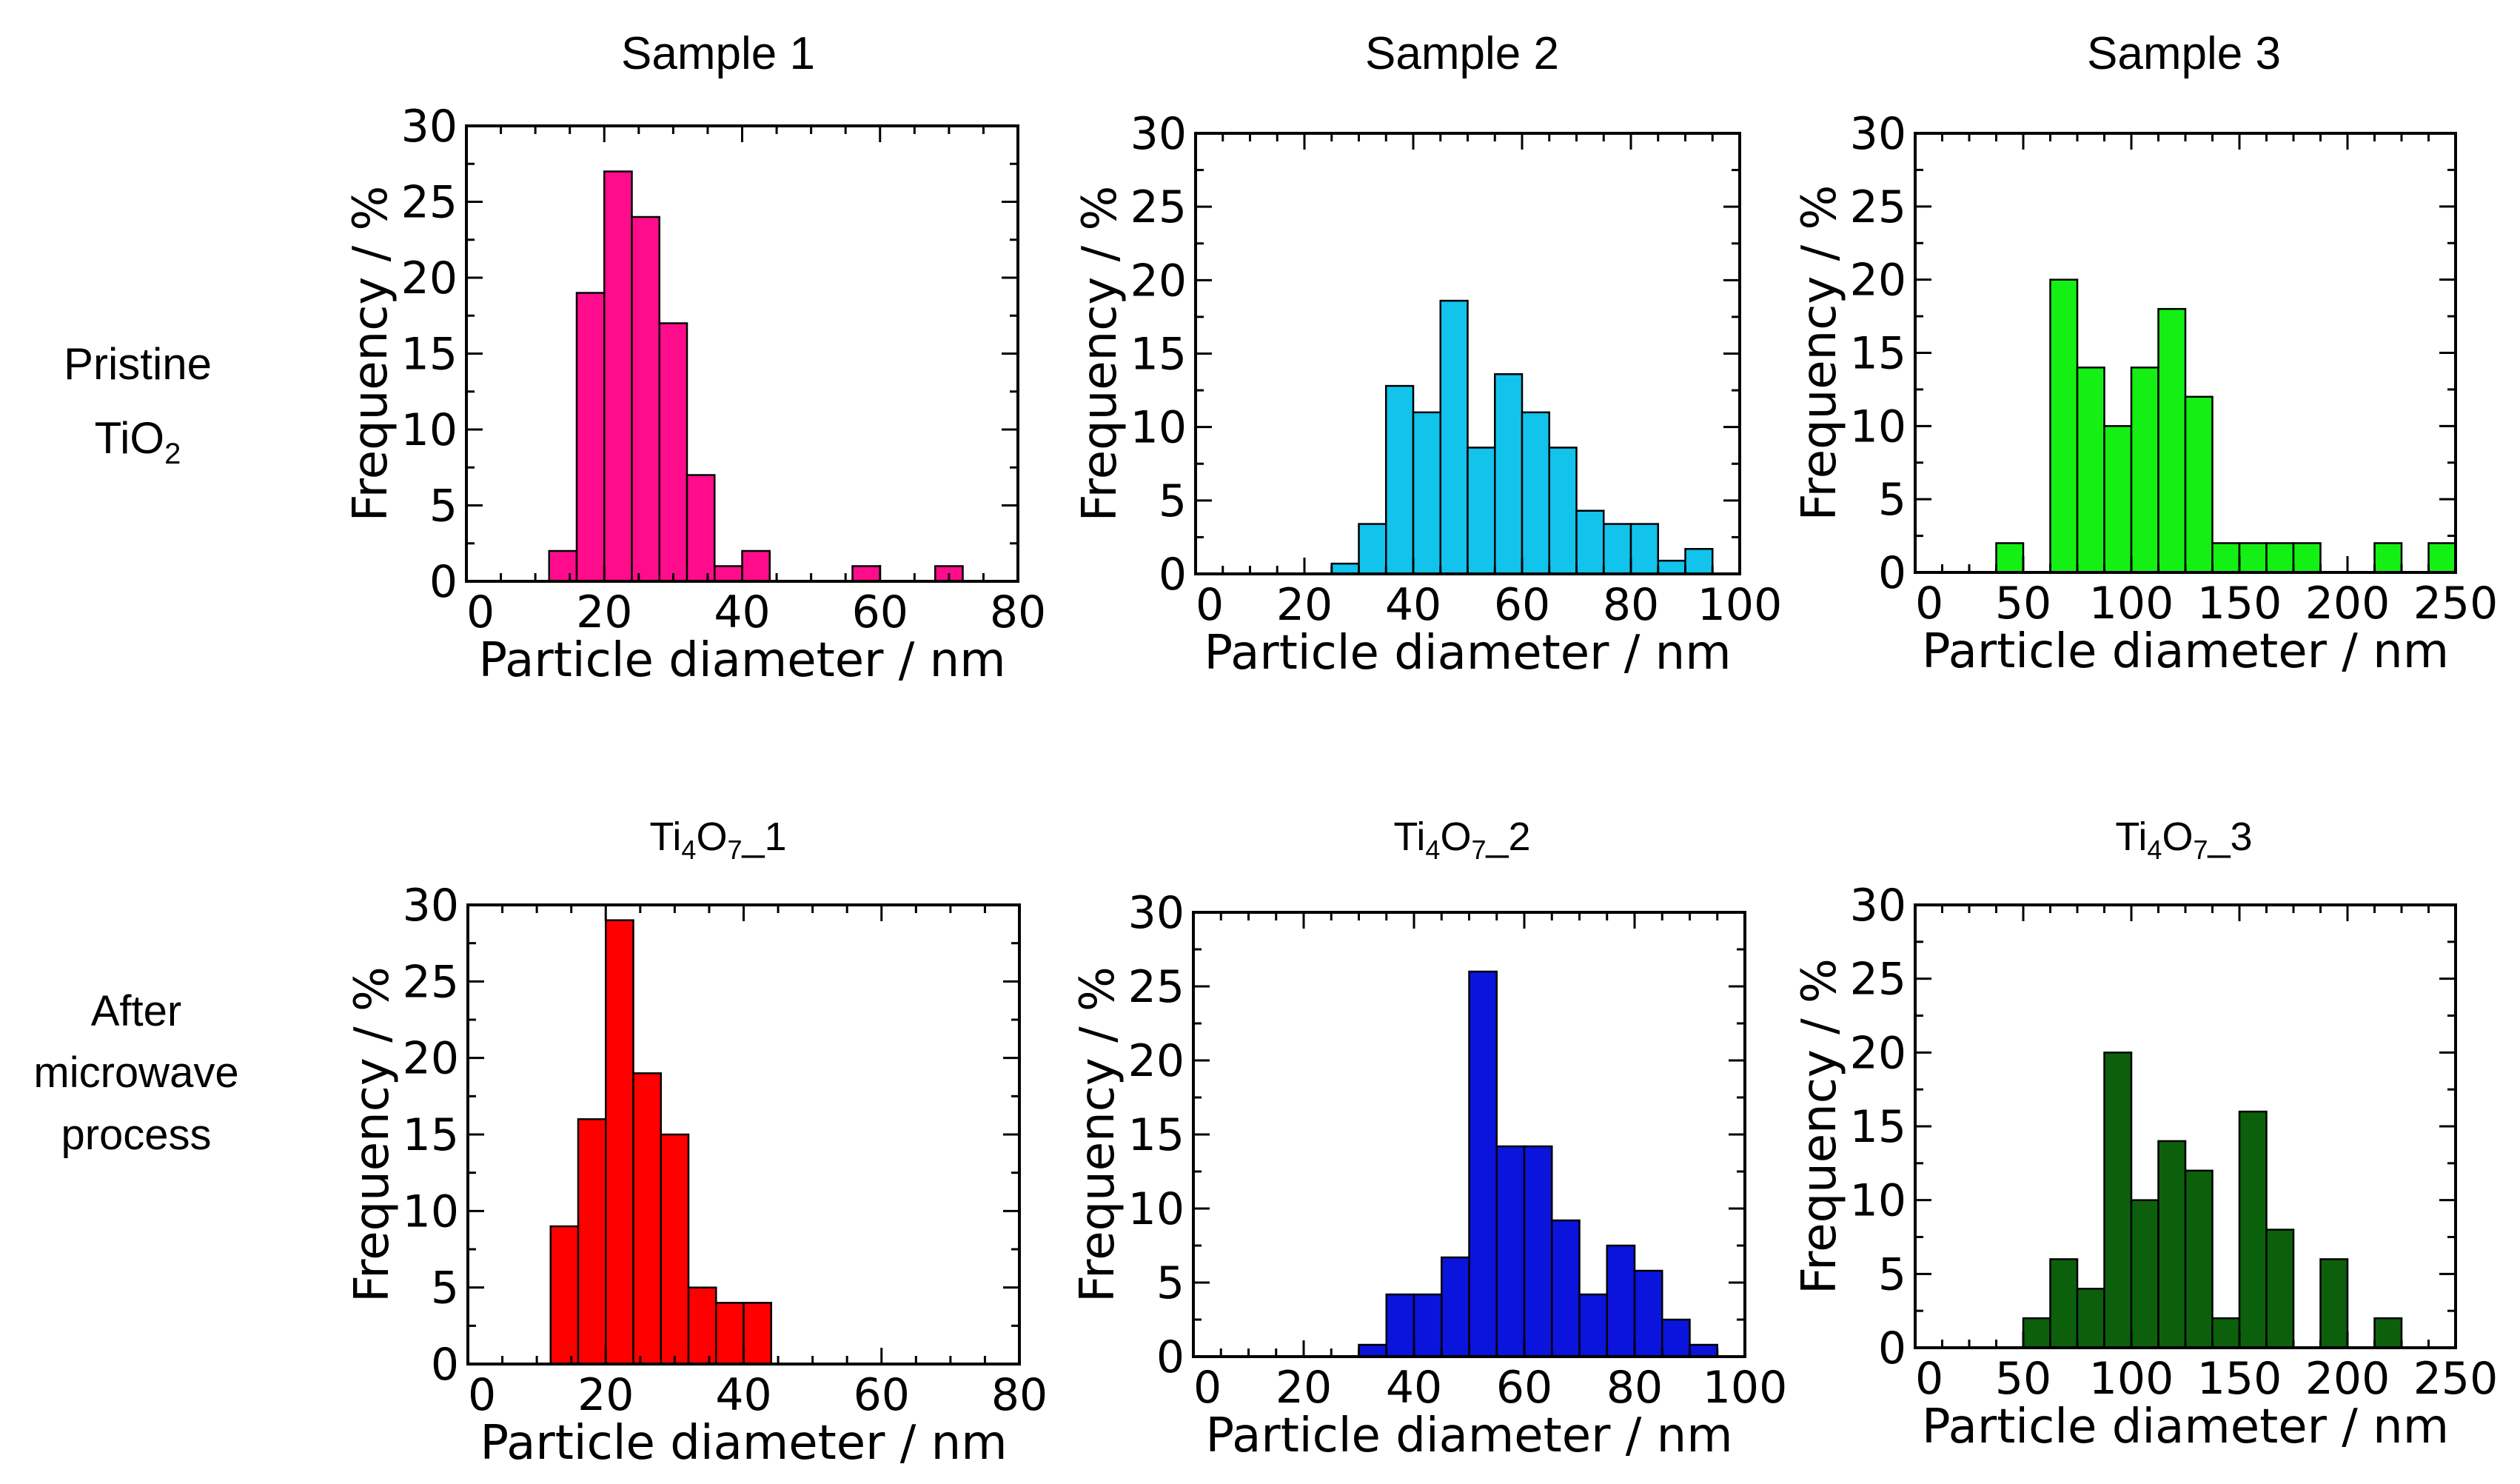  I want to click on title-suffix: _1, so click(763, 837).